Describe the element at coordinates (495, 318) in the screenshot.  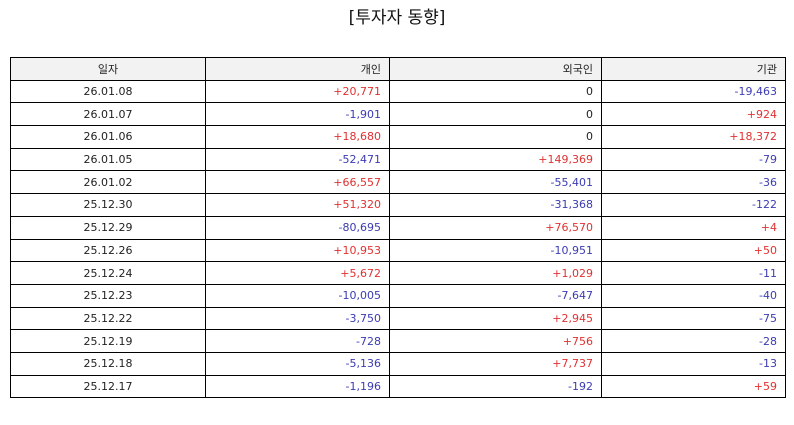
I see `cell-foreign: +2,945` at that location.